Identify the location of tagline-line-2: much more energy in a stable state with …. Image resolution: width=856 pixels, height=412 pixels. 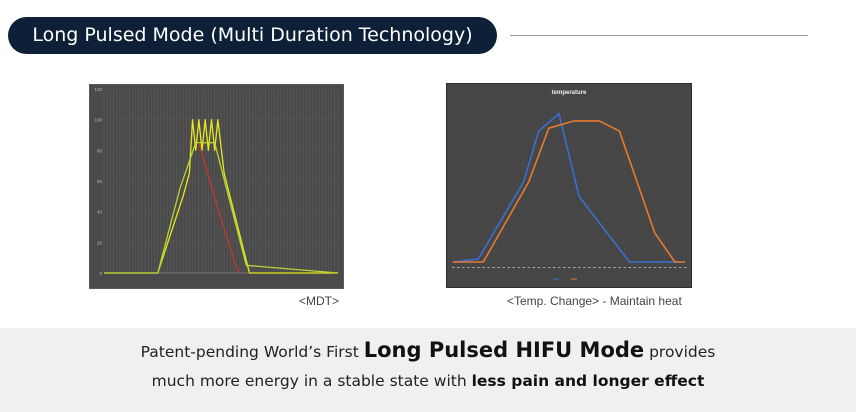
(428, 381).